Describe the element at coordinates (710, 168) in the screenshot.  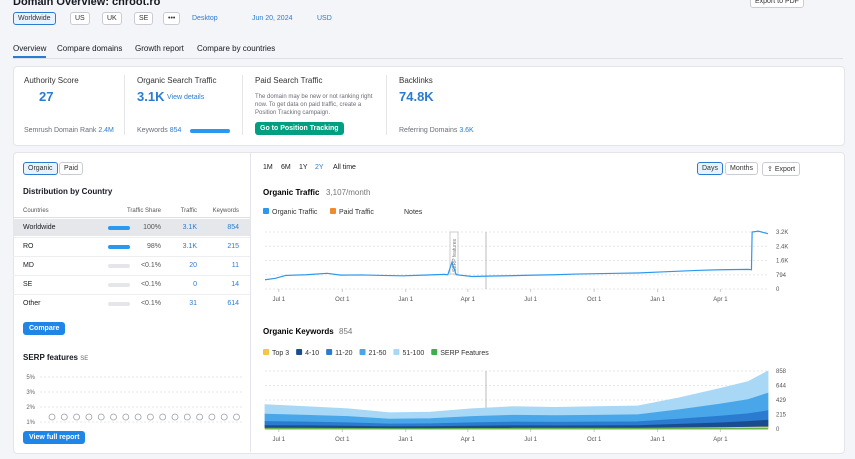
I see `days: Days` at that location.